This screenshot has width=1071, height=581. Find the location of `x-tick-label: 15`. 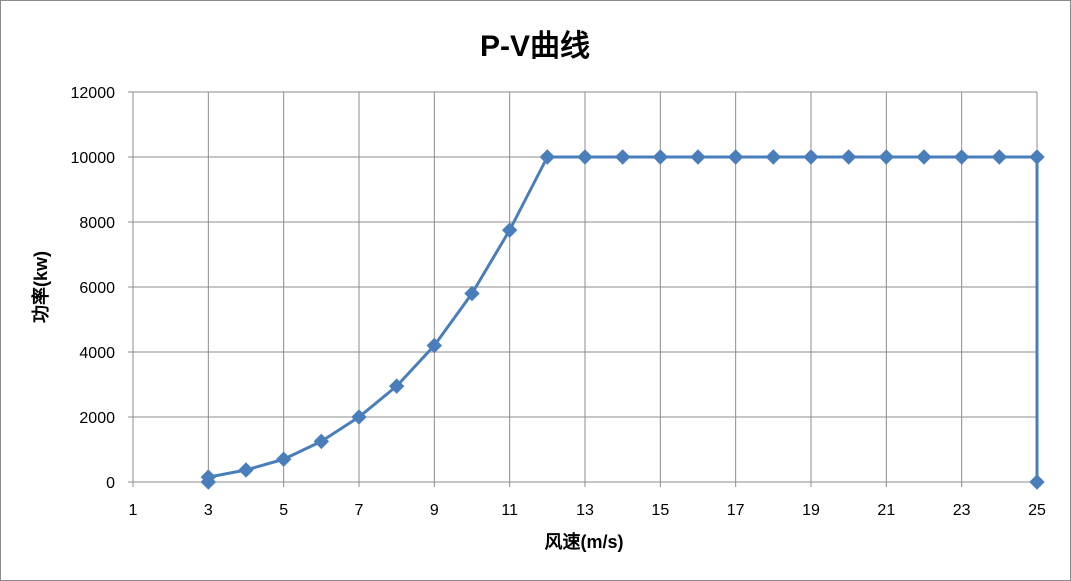

x-tick-label: 15 is located at coordinates (660, 510).